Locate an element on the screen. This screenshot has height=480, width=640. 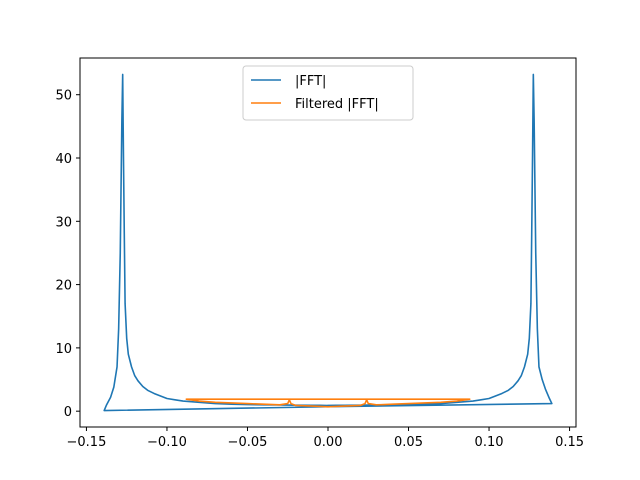
x-tick-label: 0.15 is located at coordinates (569, 442).